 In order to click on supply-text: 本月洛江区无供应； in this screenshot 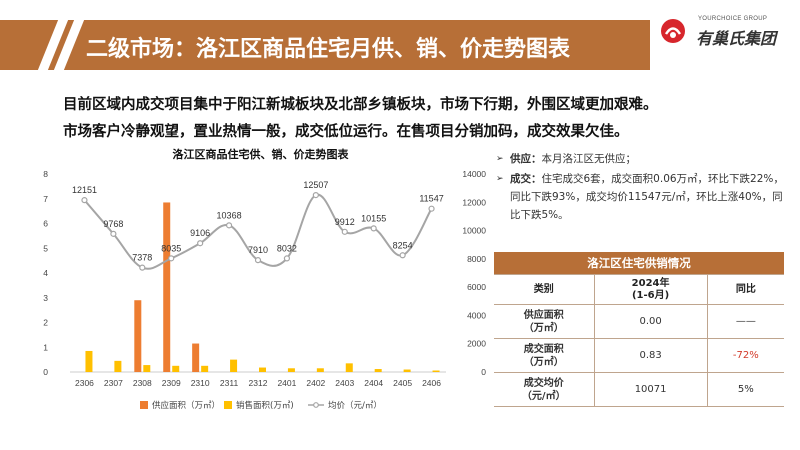, I will do `click(589, 159)`.